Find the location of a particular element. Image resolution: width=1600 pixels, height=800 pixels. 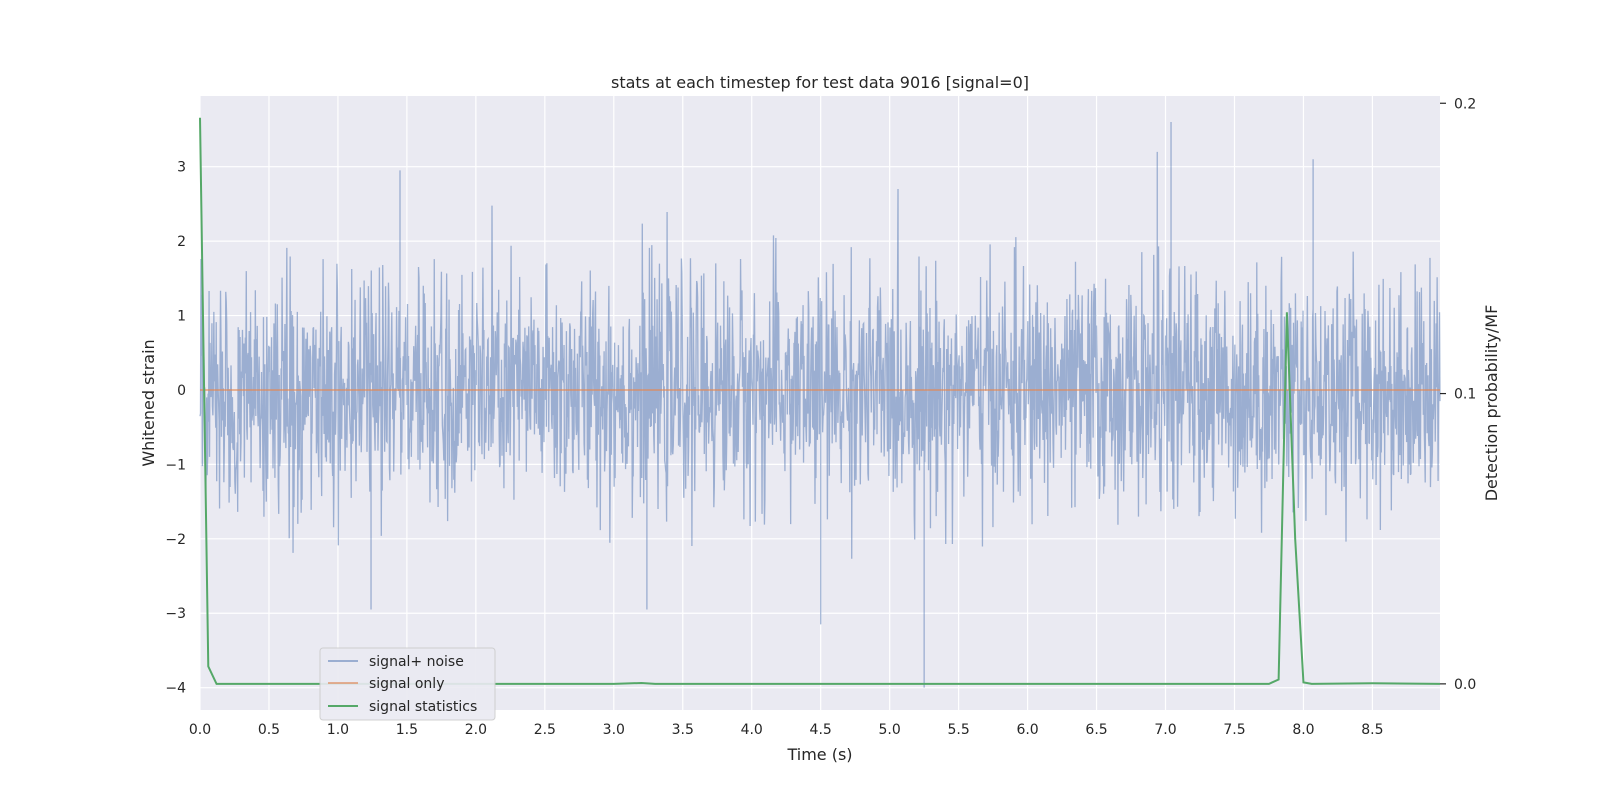

x-tick-label: 8.5 is located at coordinates (1372, 730).